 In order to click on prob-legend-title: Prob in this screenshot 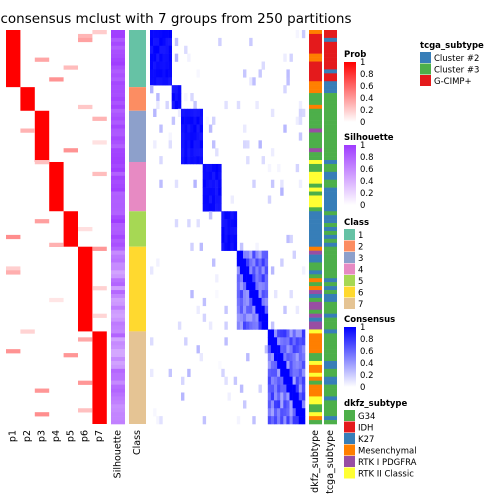, I will do `click(355, 55)`.